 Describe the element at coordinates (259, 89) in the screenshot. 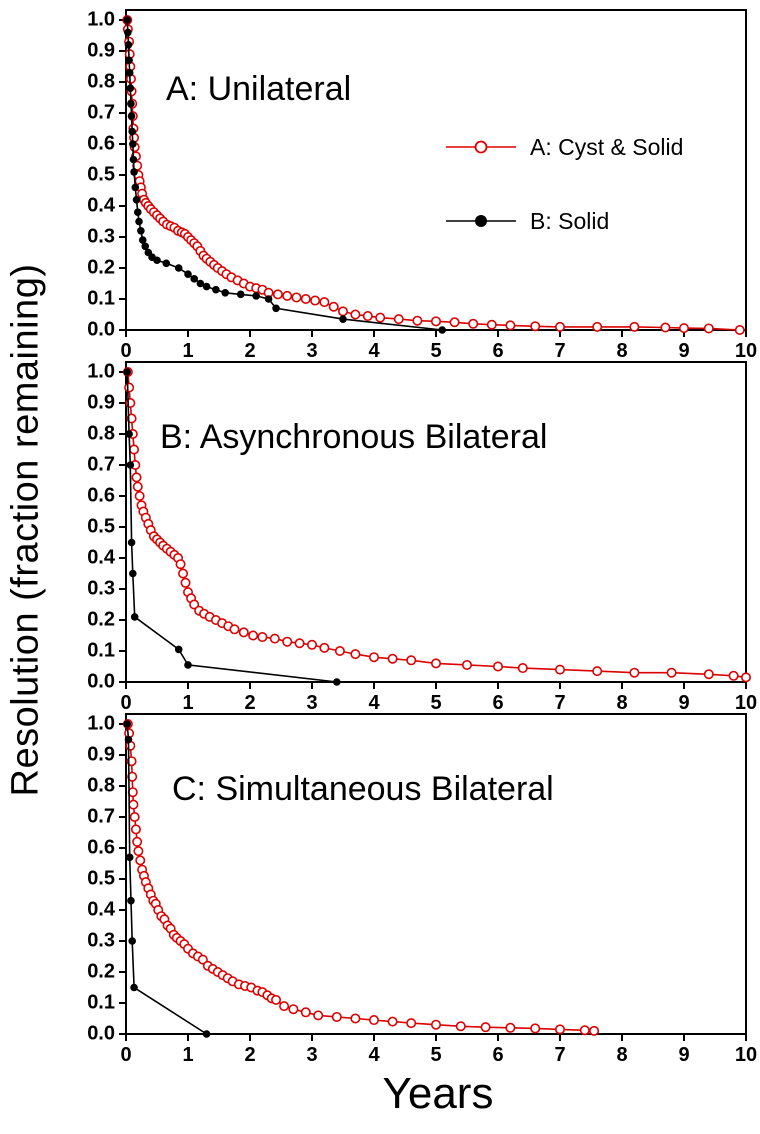

I see `panel-a-title: A: Unilateral` at that location.